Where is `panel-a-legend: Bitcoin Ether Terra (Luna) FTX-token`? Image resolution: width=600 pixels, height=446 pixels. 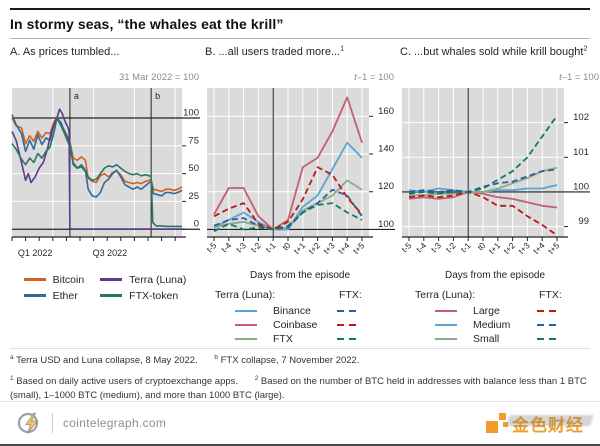 panel-a-legend: Bitcoin Ether Terra (Luna) FTX-token is located at coordinates (105, 287).